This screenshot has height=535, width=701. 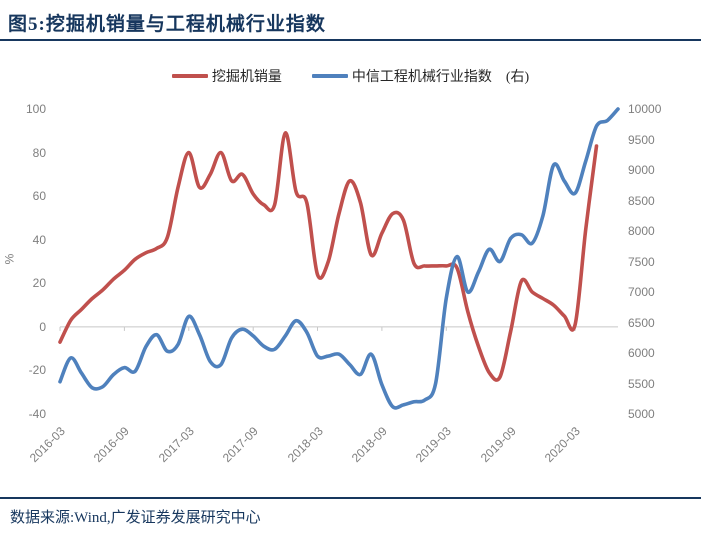 I want to click on y-right-tick-label: 5000, so click(x=641, y=414).